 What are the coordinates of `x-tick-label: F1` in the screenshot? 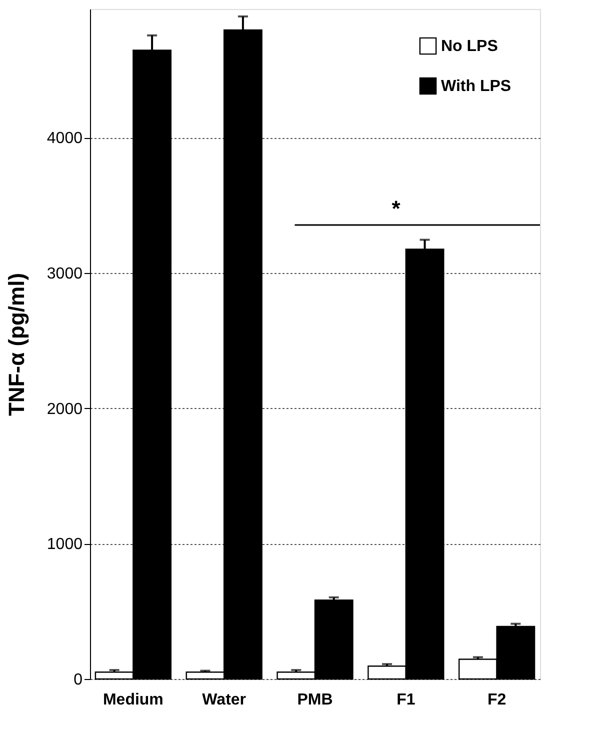 It's located at (406, 700).